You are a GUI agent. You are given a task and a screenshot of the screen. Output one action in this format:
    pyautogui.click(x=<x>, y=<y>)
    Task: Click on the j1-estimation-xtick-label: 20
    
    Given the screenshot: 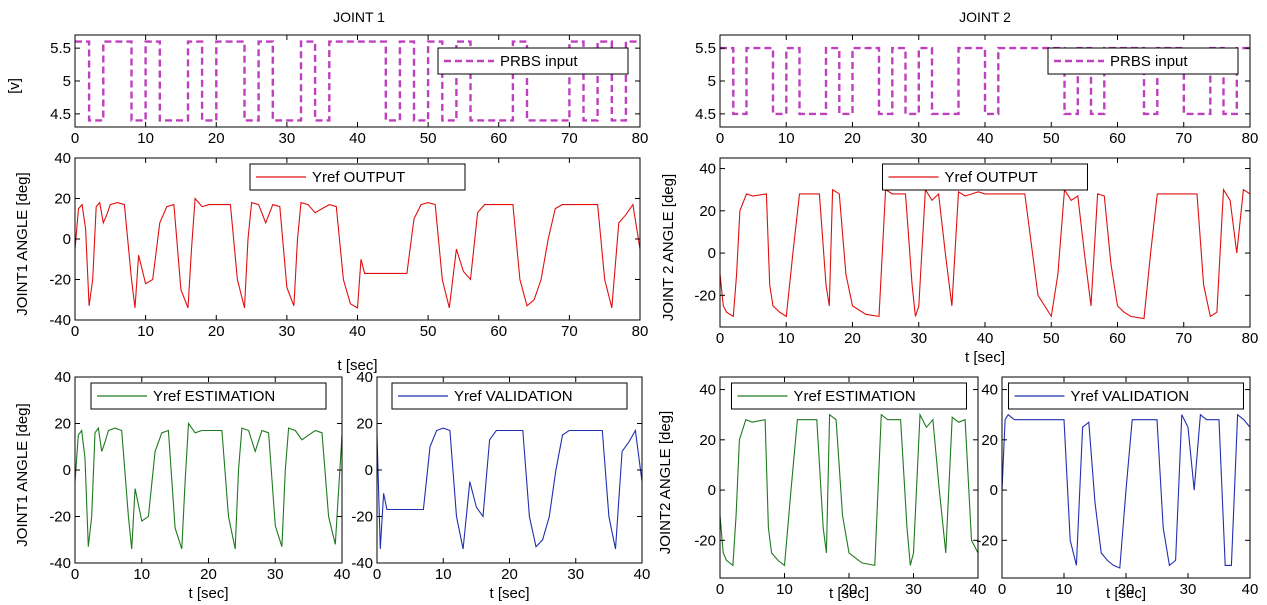 What is the action you would take?
    pyautogui.click(x=208, y=574)
    